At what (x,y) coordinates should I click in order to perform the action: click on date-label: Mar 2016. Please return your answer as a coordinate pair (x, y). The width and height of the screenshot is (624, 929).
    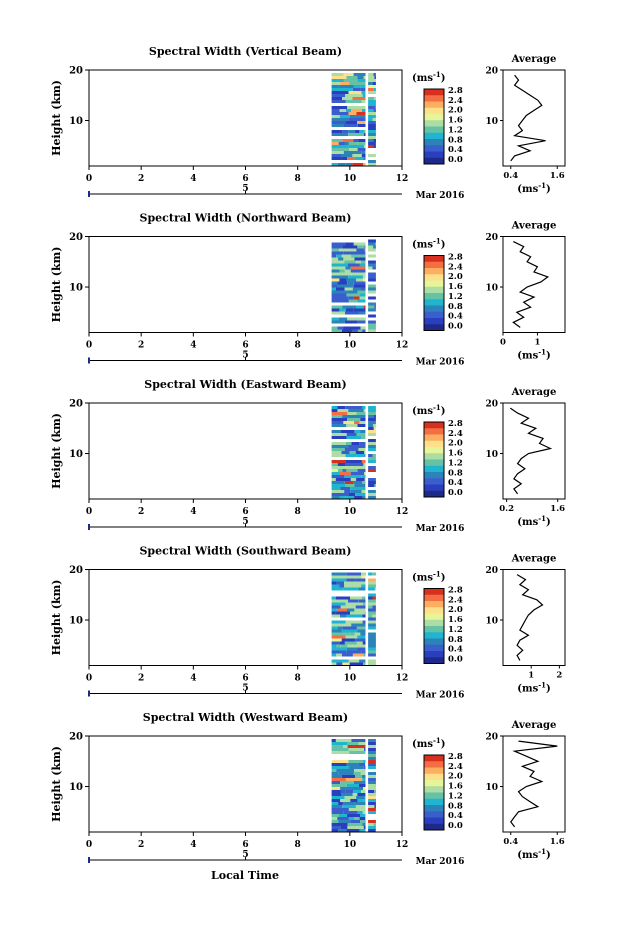
    Looking at the image, I should click on (440, 529).